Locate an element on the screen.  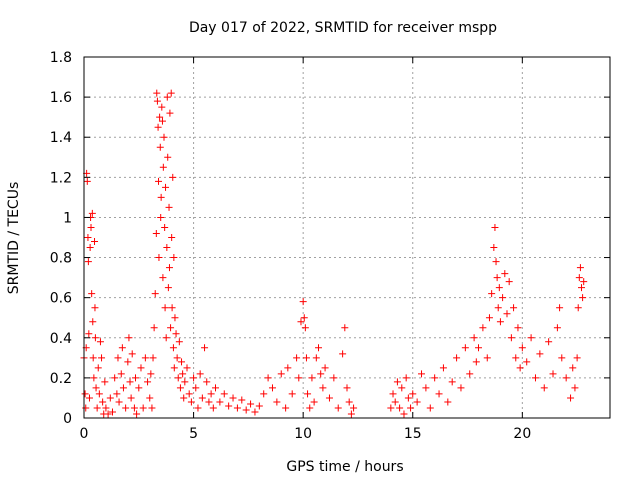
x-axis-label: GPS time / hours is located at coordinates (344, 467).